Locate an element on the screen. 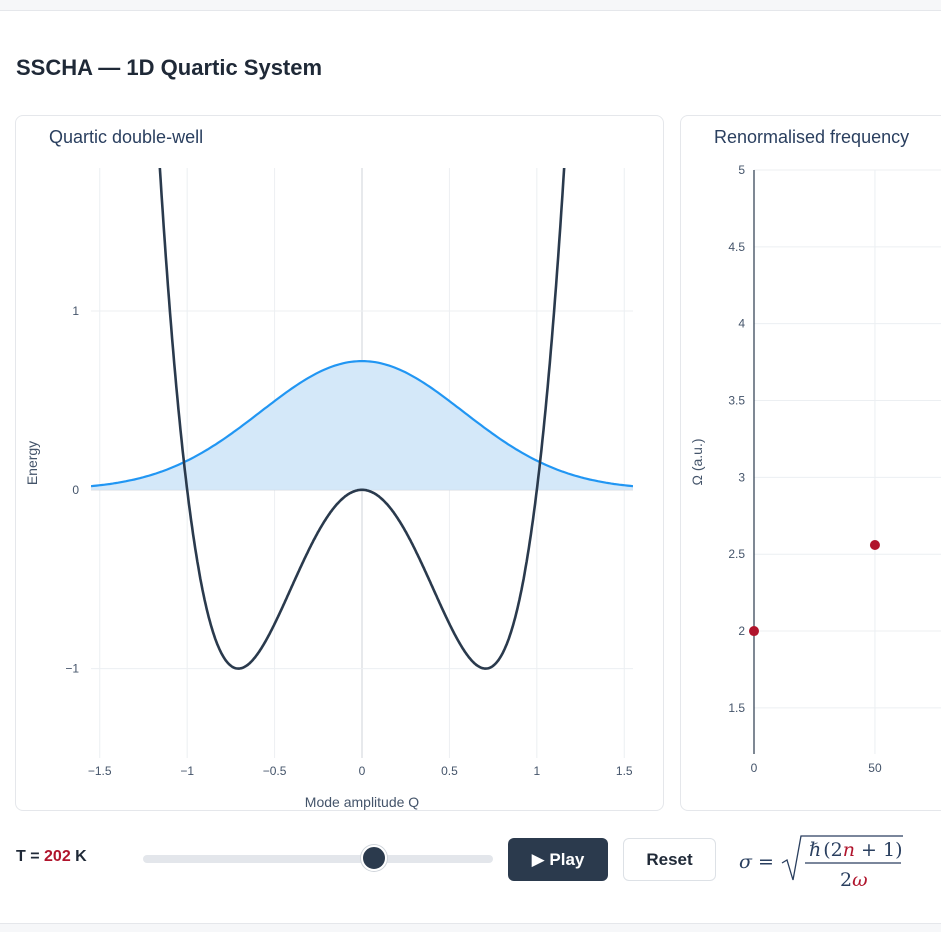 Image resolution: width=941 pixels, height=932 pixels. y-tick-label: 3.5 is located at coordinates (736, 401).